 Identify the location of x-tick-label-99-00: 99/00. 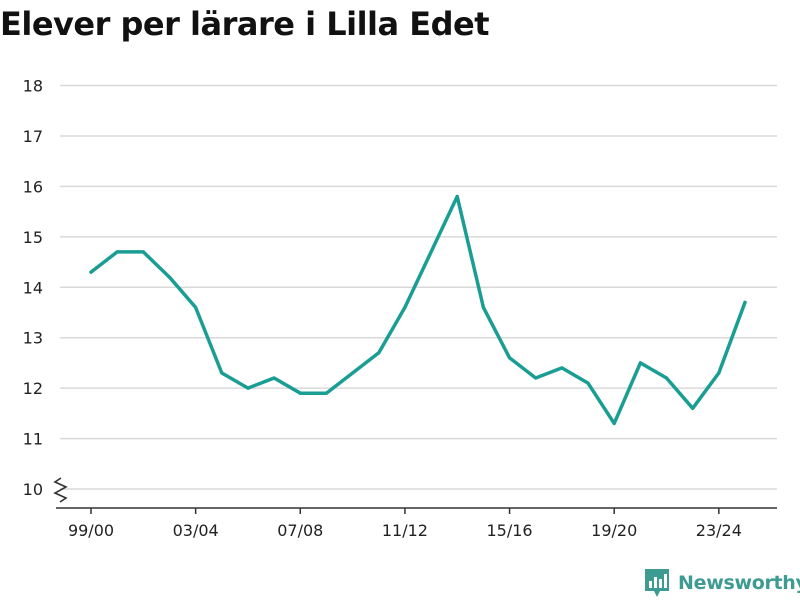
(91, 530).